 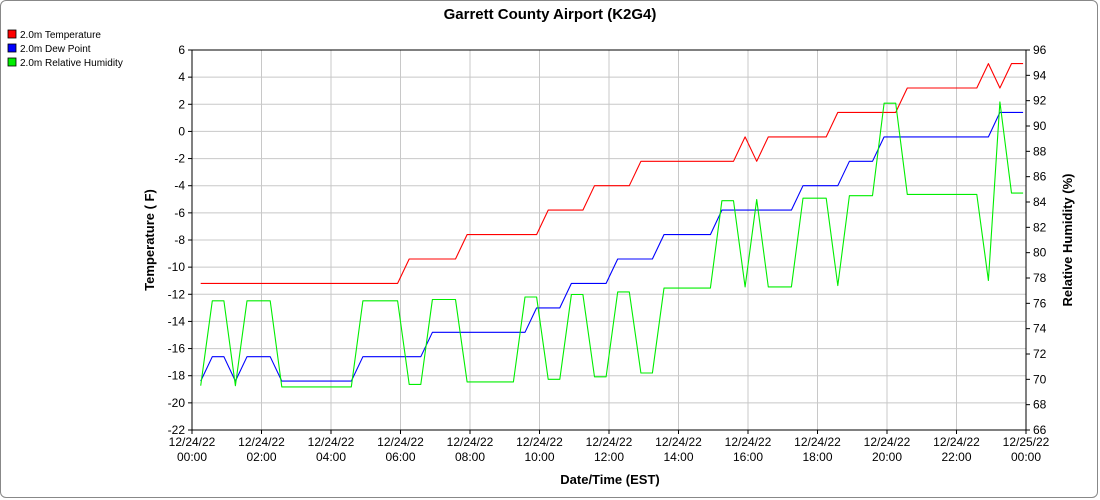 I want to click on y2-tick-label: 82, so click(x=1040, y=227).